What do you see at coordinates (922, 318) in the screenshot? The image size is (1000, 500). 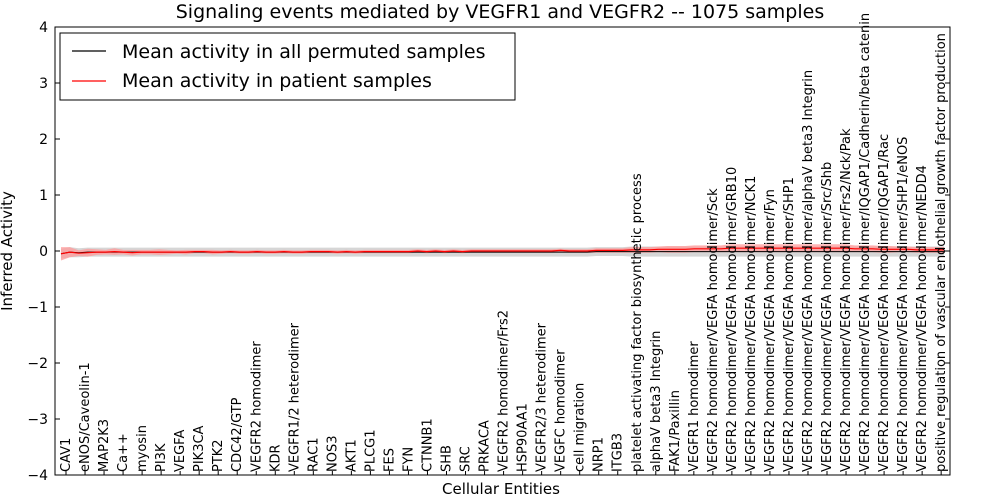 I see `x-tick-label: VEGFR2 homodimer/VEGFA homodimer/NEDD4` at bounding box center [922, 318].